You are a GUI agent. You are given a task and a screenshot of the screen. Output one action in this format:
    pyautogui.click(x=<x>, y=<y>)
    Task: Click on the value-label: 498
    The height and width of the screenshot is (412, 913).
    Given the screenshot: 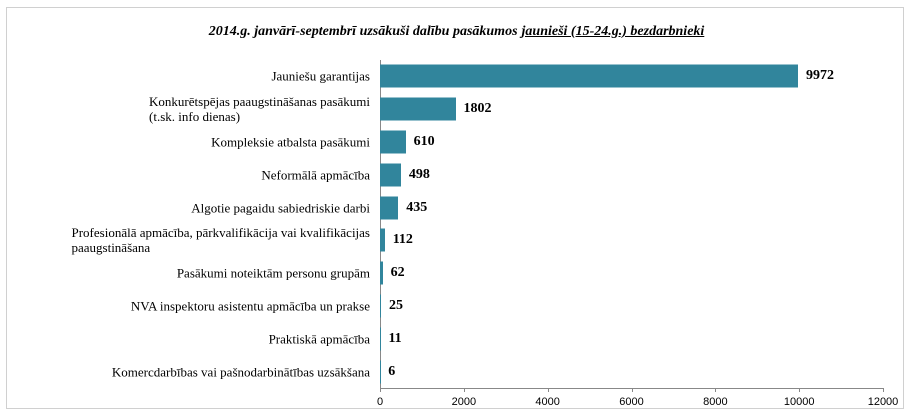 What is the action you would take?
    pyautogui.click(x=419, y=174)
    